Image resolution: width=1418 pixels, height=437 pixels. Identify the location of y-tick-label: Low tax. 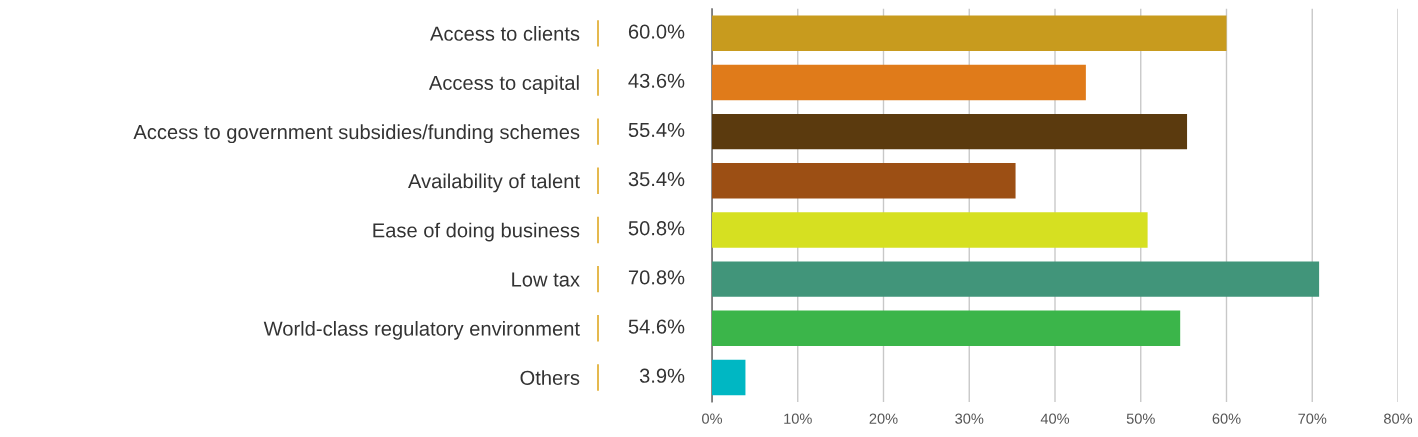
(546, 279).